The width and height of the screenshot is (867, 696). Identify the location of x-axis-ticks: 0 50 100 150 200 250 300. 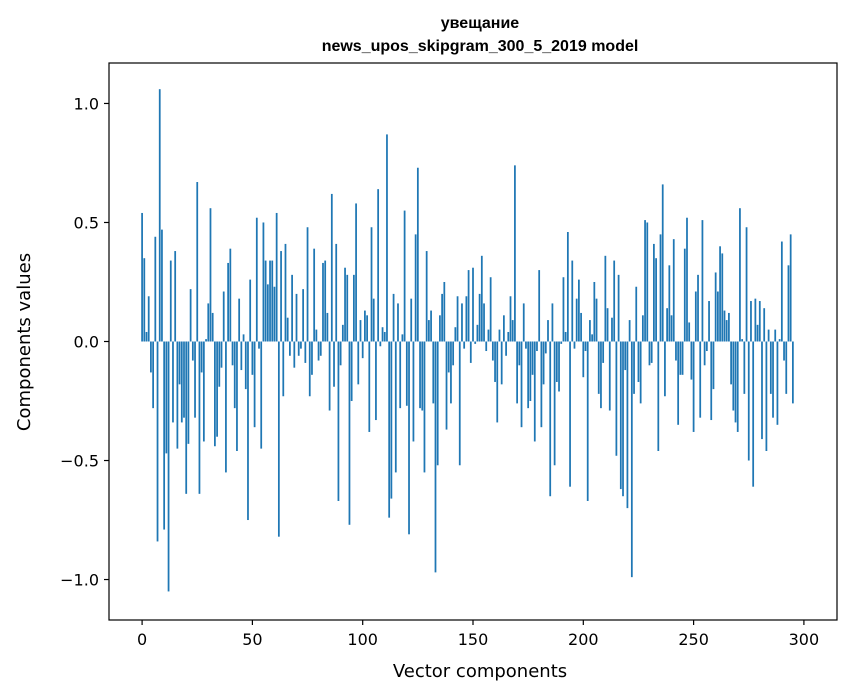
(478, 634).